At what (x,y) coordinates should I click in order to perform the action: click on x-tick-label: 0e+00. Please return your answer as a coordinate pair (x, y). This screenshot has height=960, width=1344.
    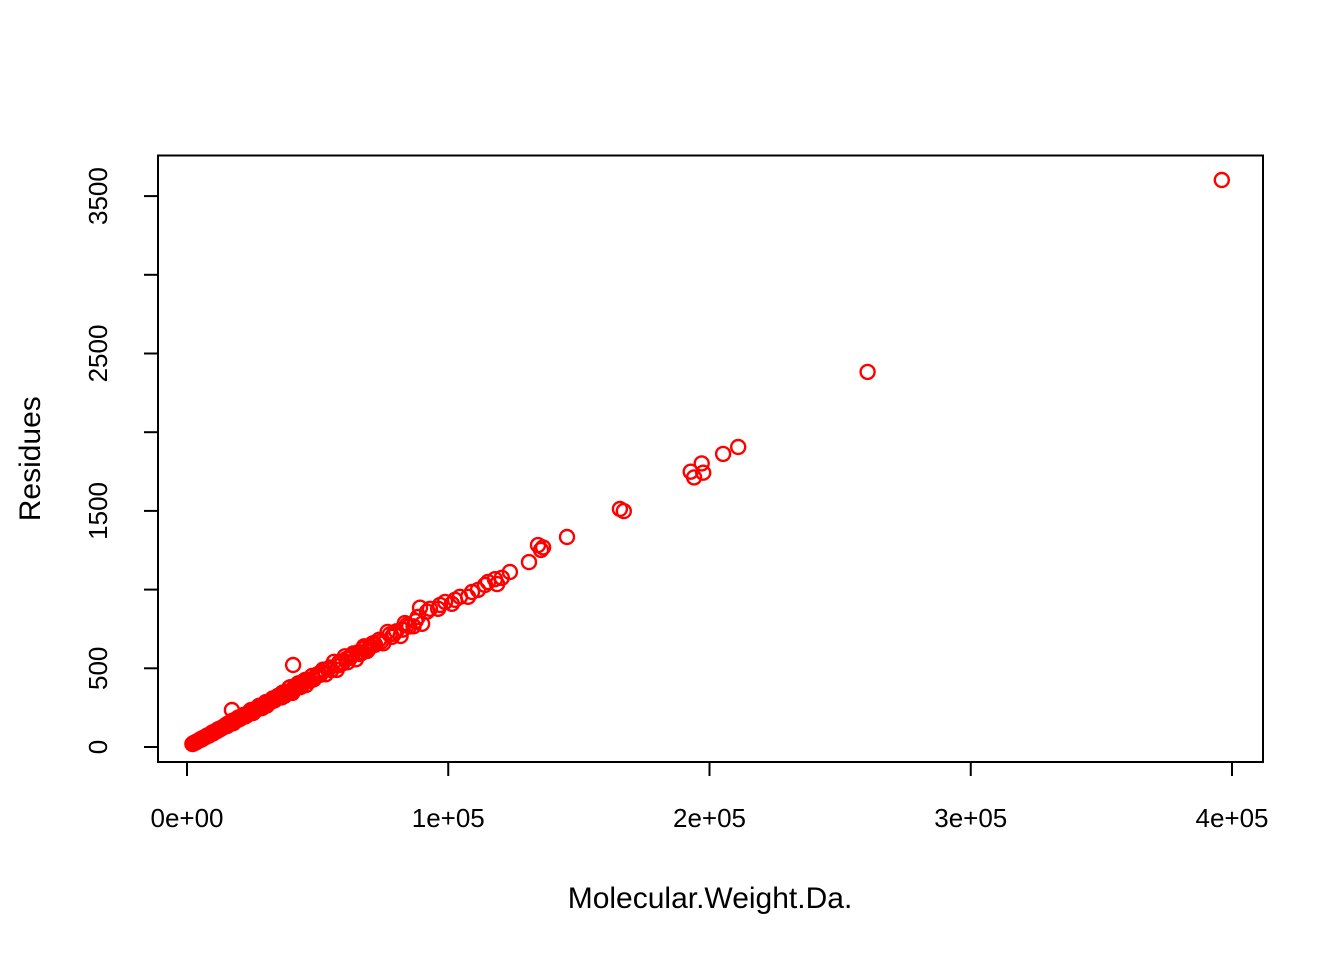
    Looking at the image, I should click on (186, 818).